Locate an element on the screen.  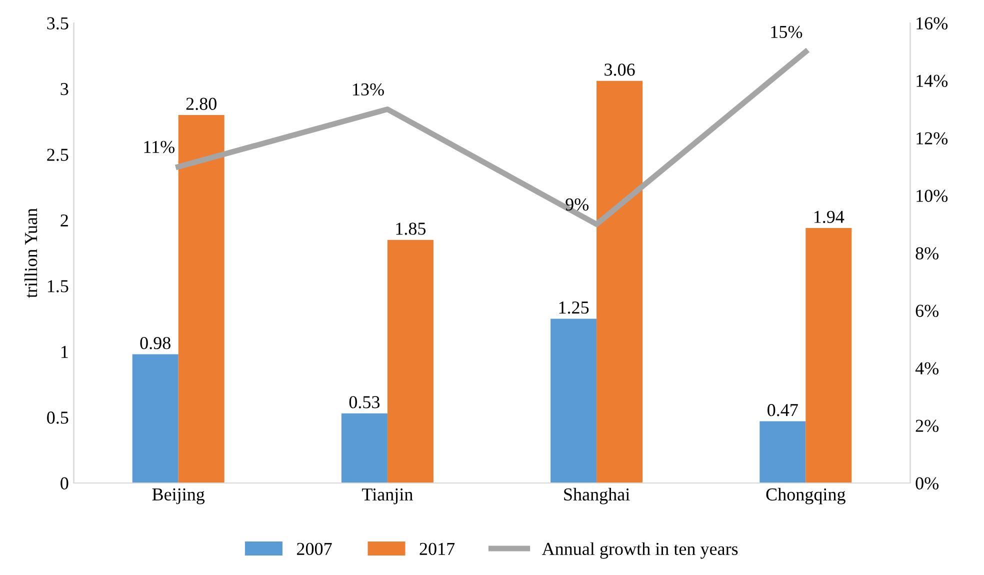
data-label: 1.25 is located at coordinates (574, 308).